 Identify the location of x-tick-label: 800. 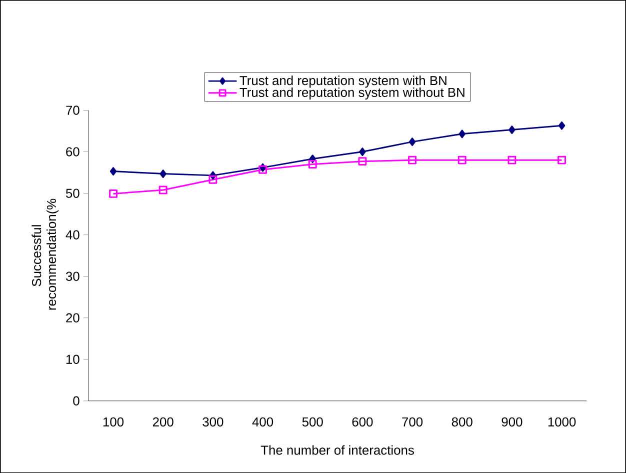
(462, 421).